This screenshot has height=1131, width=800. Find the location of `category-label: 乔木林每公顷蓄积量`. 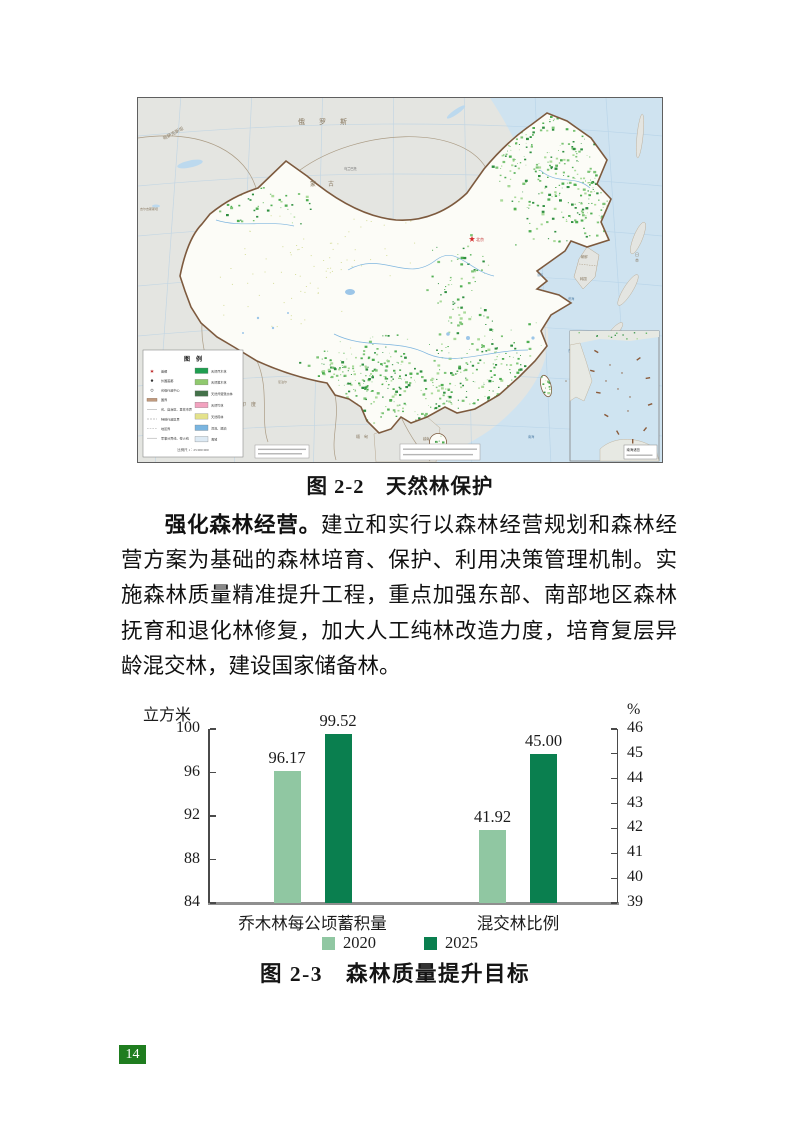

category-label: 乔木林每公顷蓄积量 is located at coordinates (312, 923).